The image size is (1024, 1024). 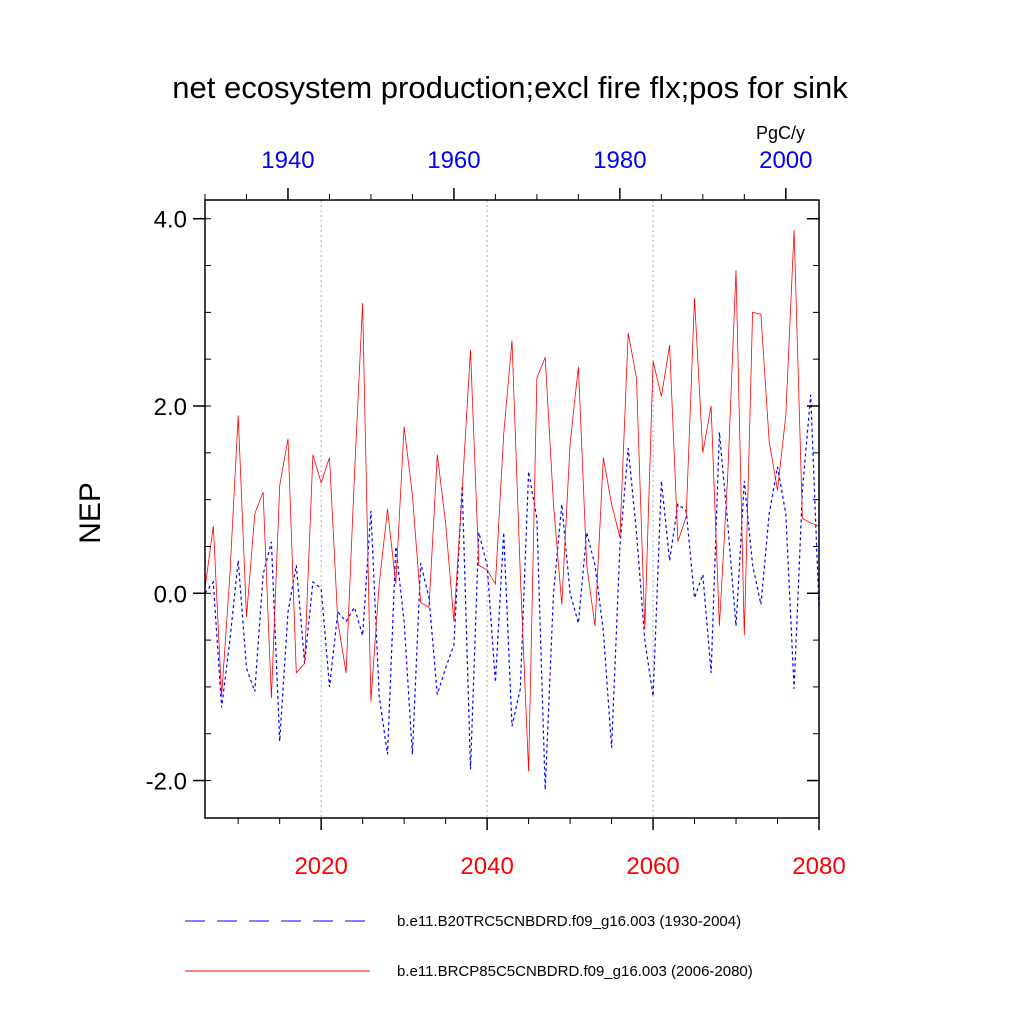 I want to click on bottom-tick-label-2040: 2040, so click(x=486, y=866).